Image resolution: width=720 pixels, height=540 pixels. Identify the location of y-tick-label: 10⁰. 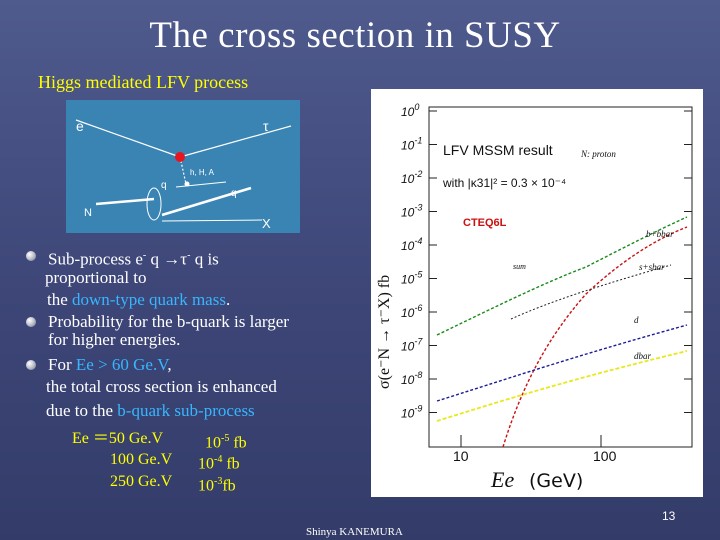
(410, 110).